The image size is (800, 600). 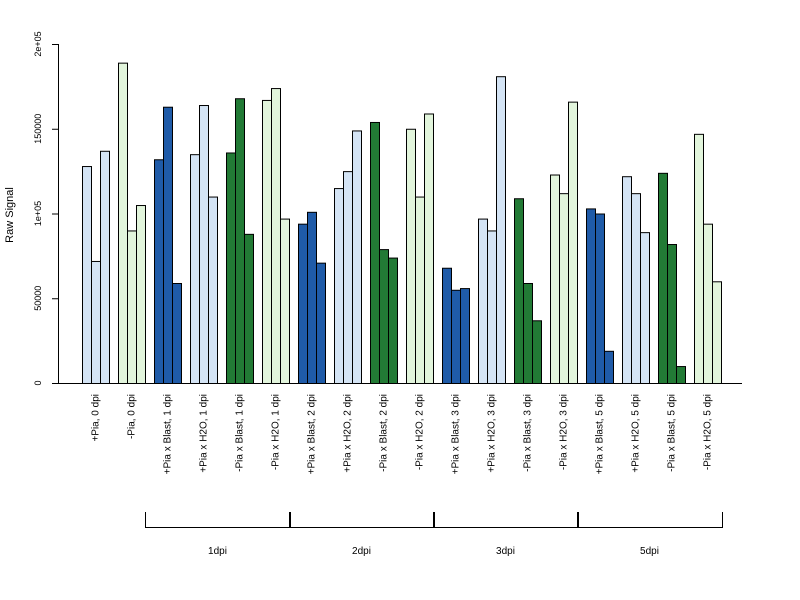 What do you see at coordinates (348, 433) in the screenshot?
I see `x-tick-label: +Pia x H2O, 2 dpi` at bounding box center [348, 433].